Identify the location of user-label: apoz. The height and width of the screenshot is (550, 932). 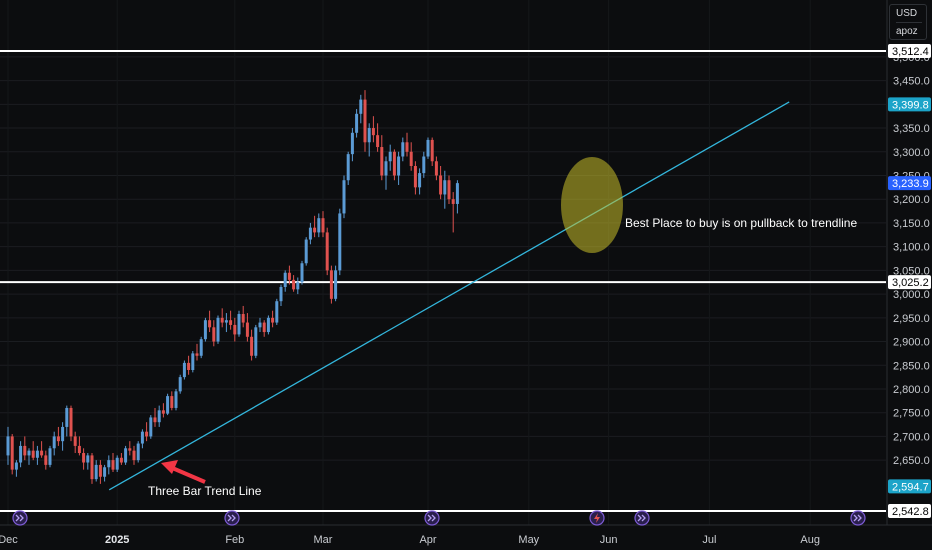
(907, 31).